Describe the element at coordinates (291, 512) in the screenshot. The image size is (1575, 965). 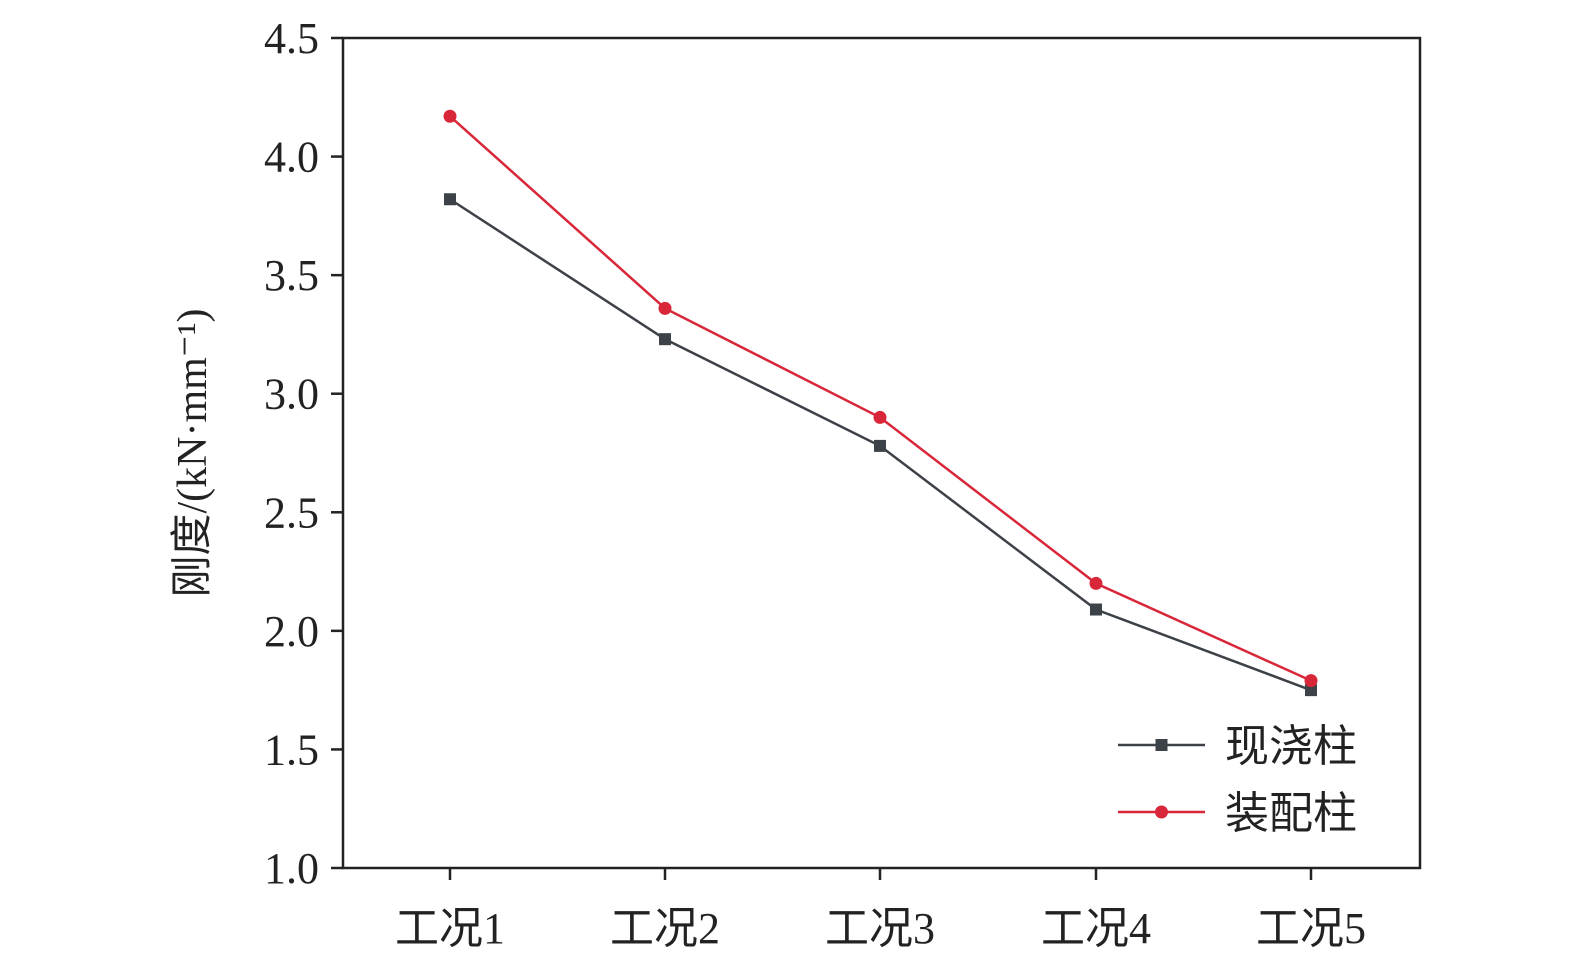
I see `y-tick-label: 2.5` at that location.